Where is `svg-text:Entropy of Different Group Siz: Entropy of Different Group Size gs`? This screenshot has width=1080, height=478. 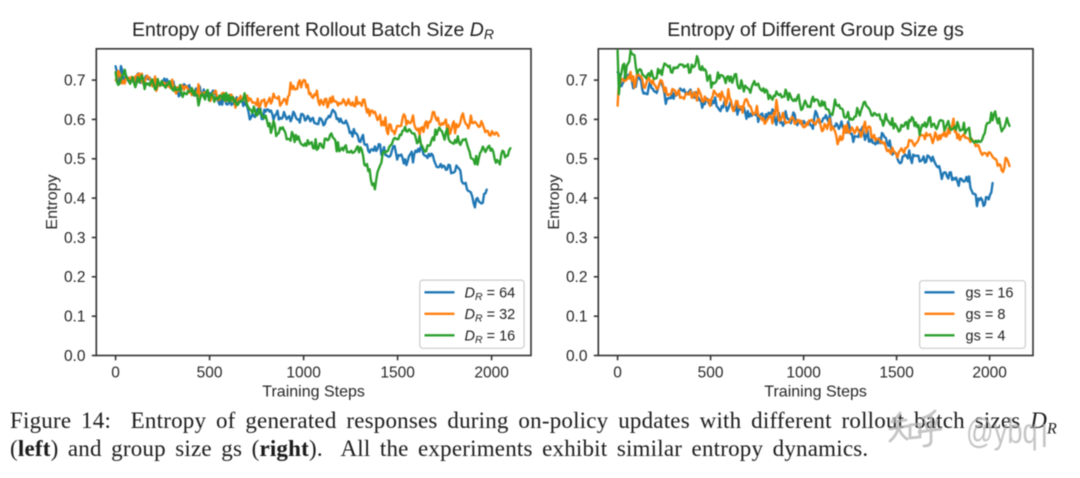
svg-text:Entropy of Different Group Siz: Entropy of Different Group Size gs is located at coordinates (815, 30).